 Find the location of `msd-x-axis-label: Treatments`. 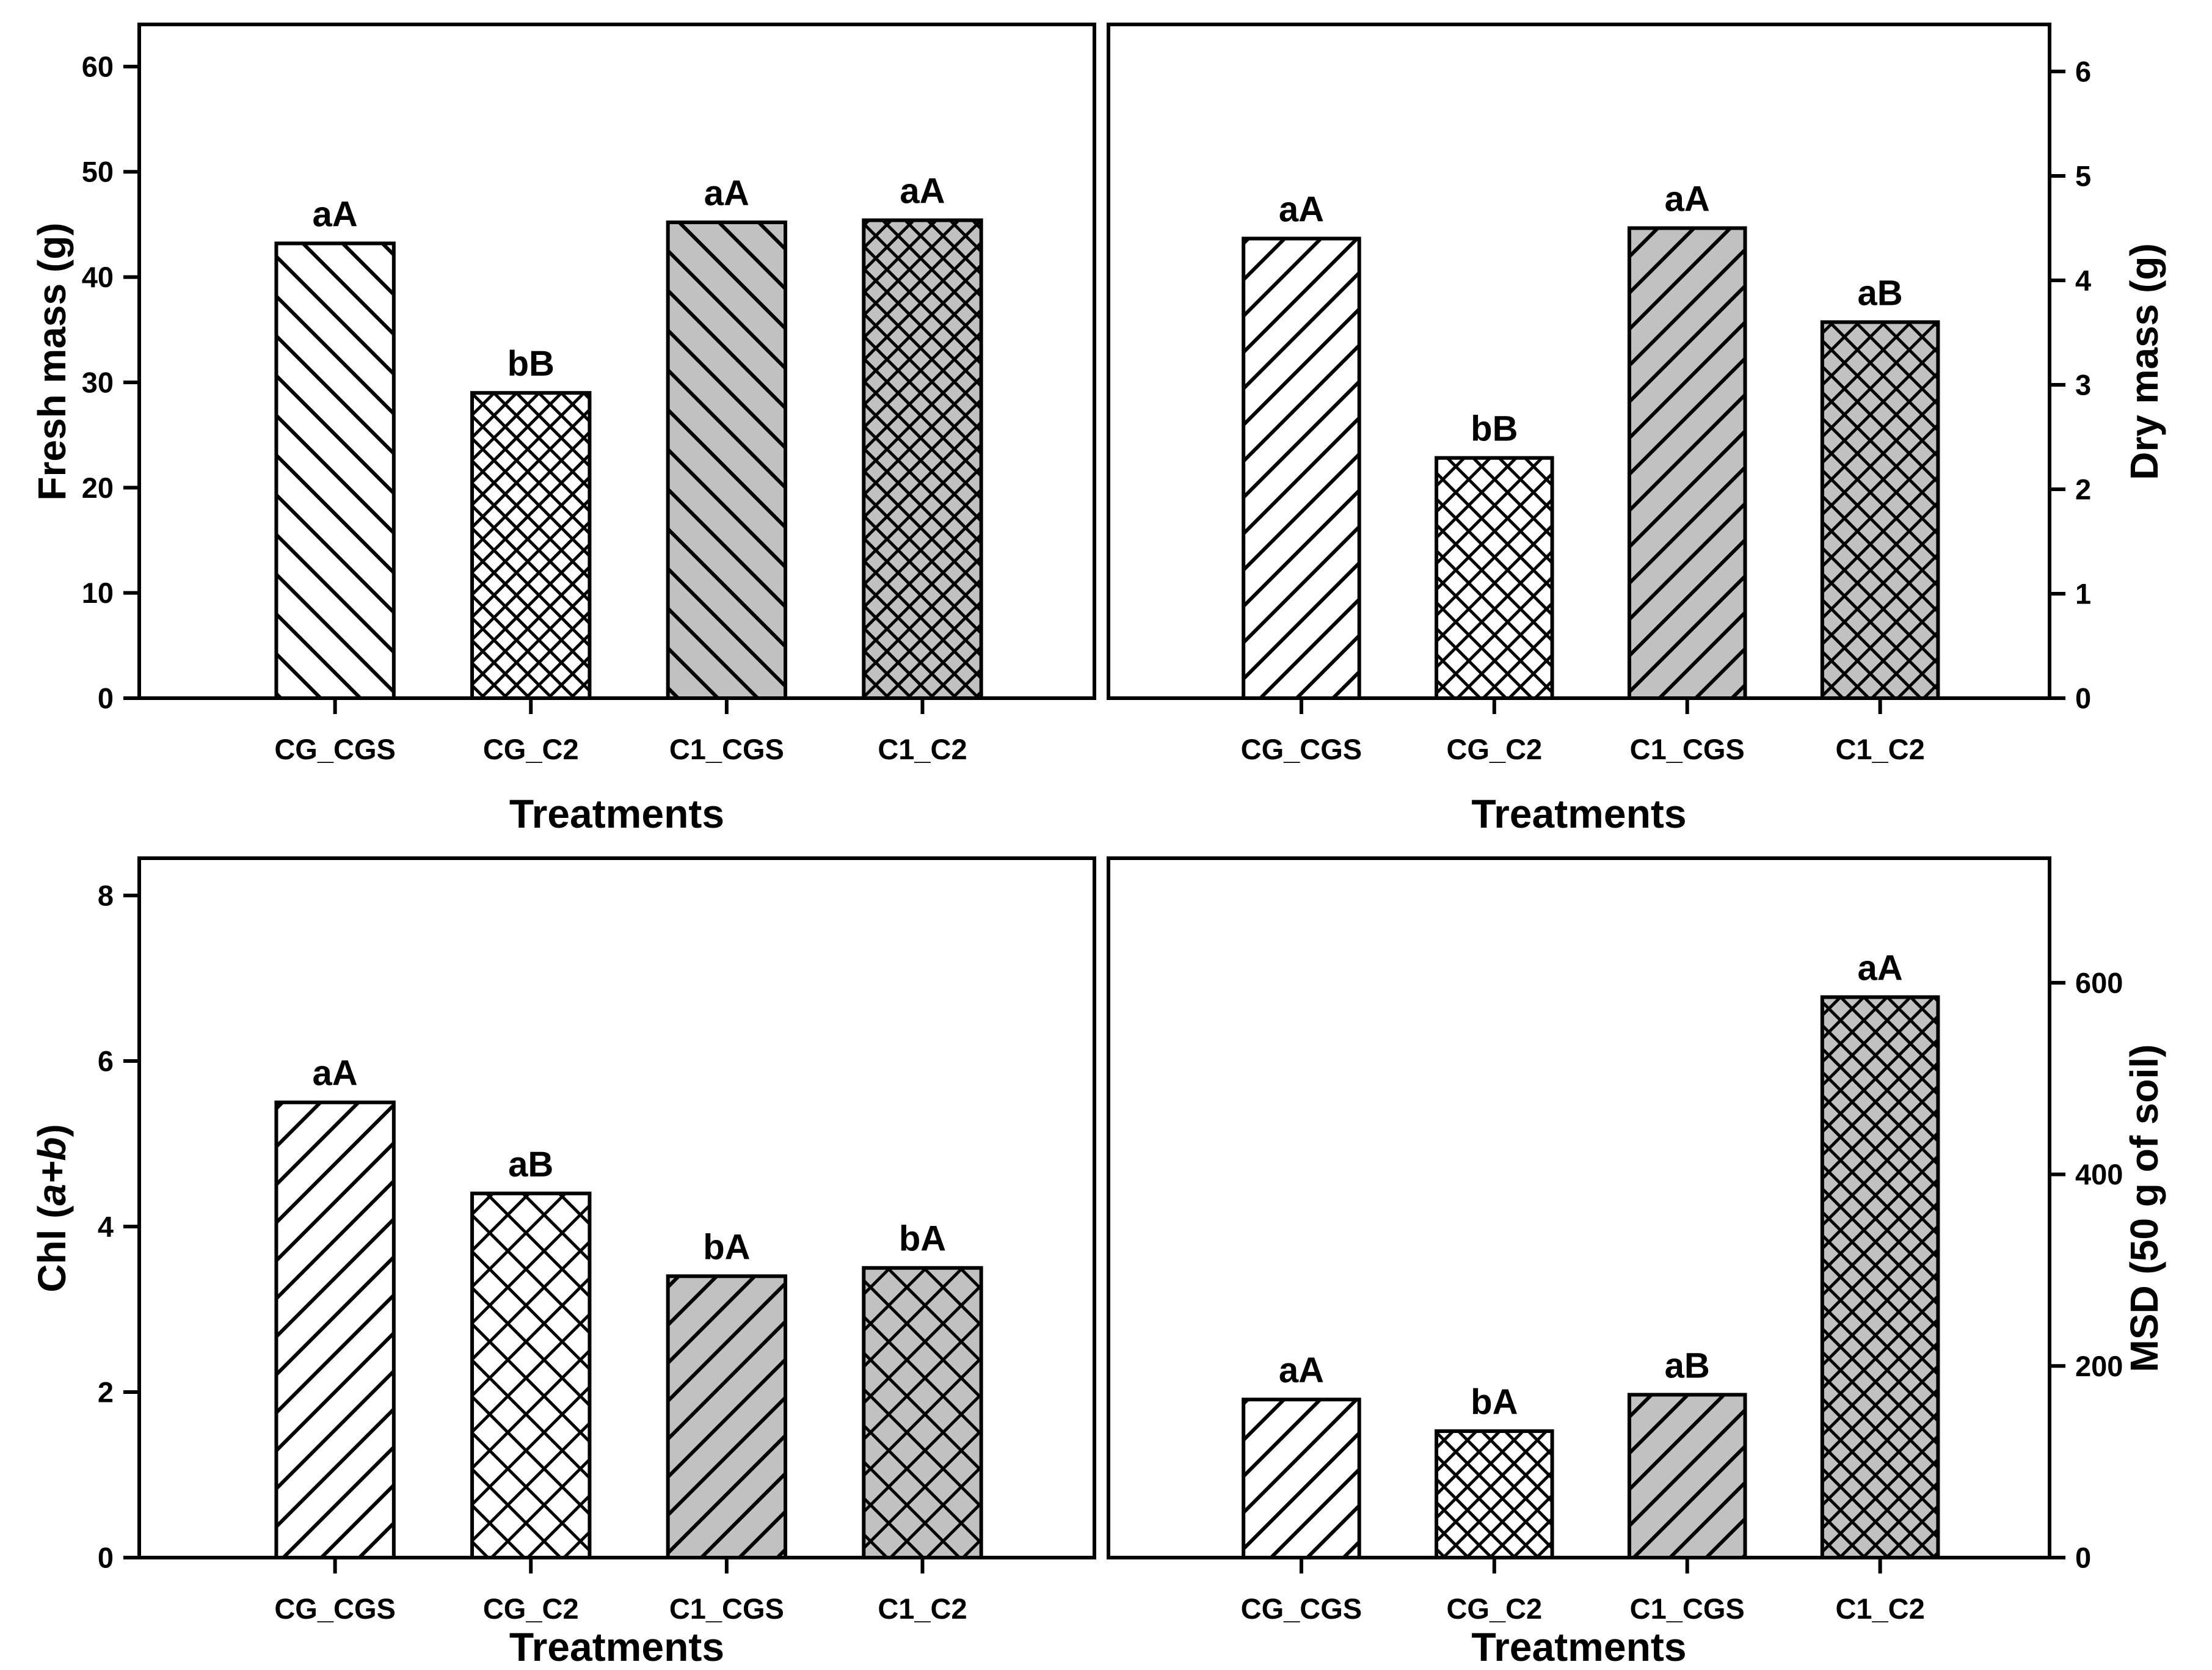

msd-x-axis-label: Treatments is located at coordinates (1579, 1646).